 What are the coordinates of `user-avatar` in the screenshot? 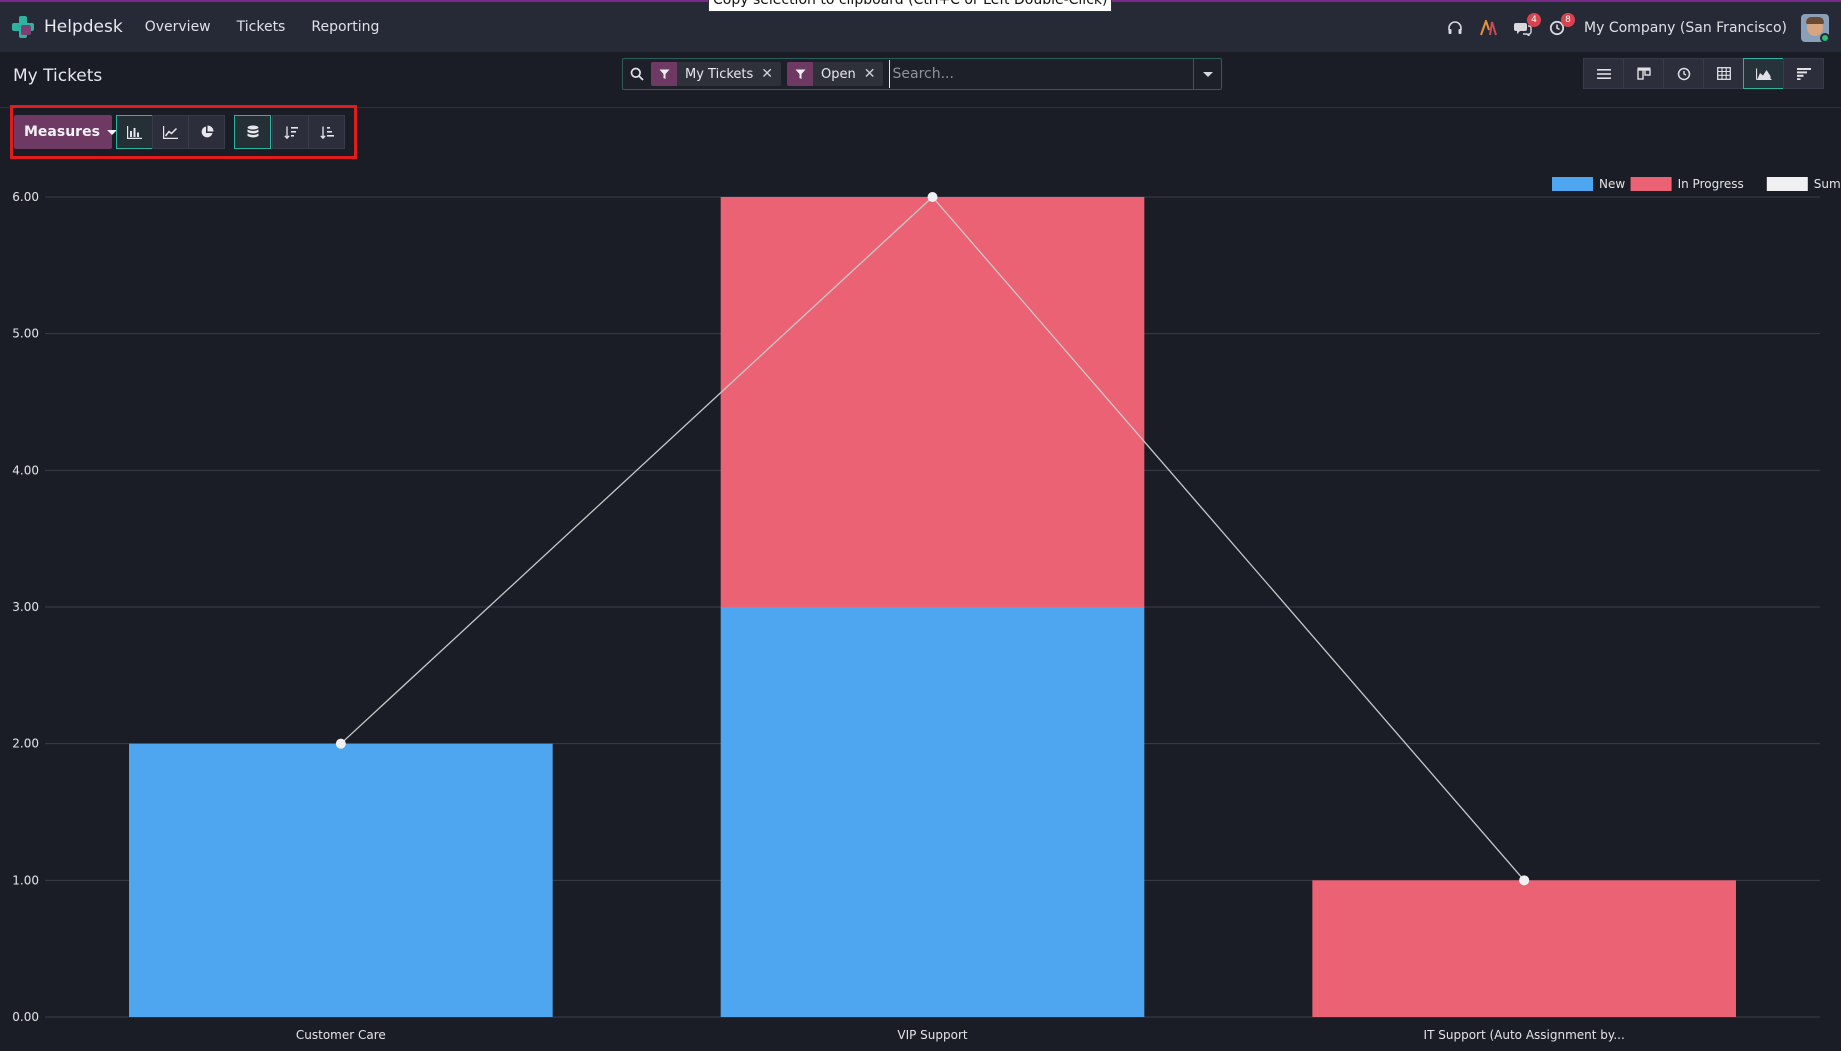 It's located at (1815, 28).